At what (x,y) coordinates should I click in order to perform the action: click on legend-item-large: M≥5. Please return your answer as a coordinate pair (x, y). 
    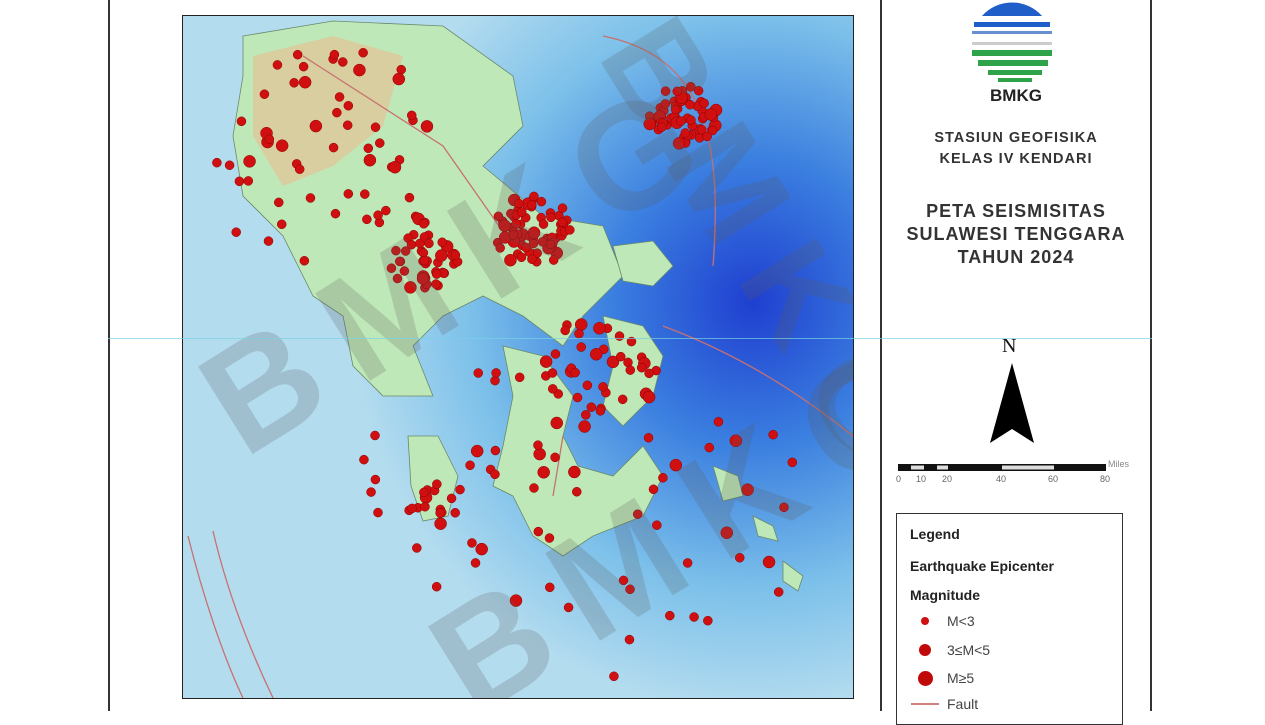
    Looking at the image, I should click on (942, 678).